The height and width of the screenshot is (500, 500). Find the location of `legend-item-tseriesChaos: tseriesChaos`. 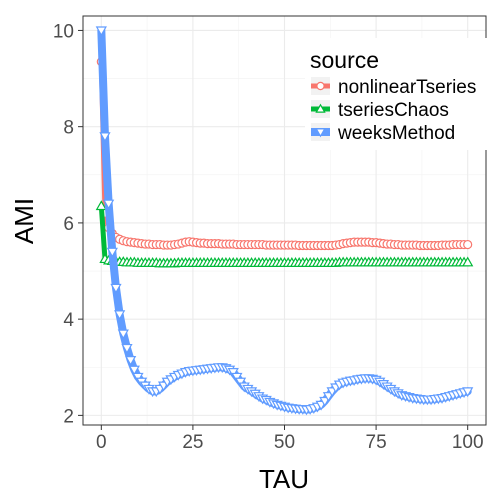

legend-item-tseriesChaos: tseriesChaos is located at coordinates (380, 110).